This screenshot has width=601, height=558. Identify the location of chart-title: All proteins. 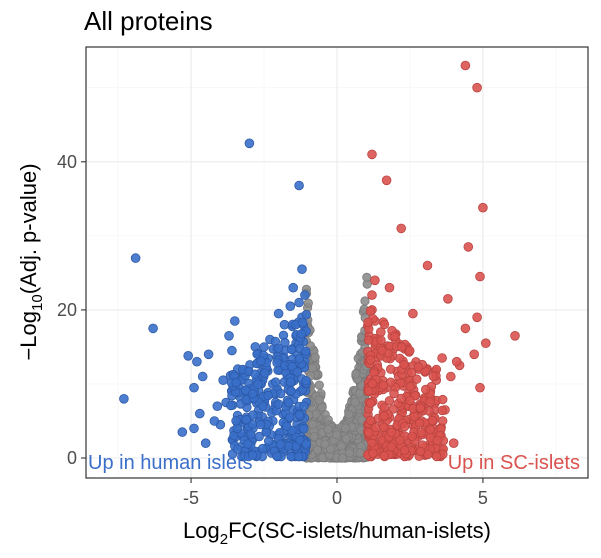
(148, 21).